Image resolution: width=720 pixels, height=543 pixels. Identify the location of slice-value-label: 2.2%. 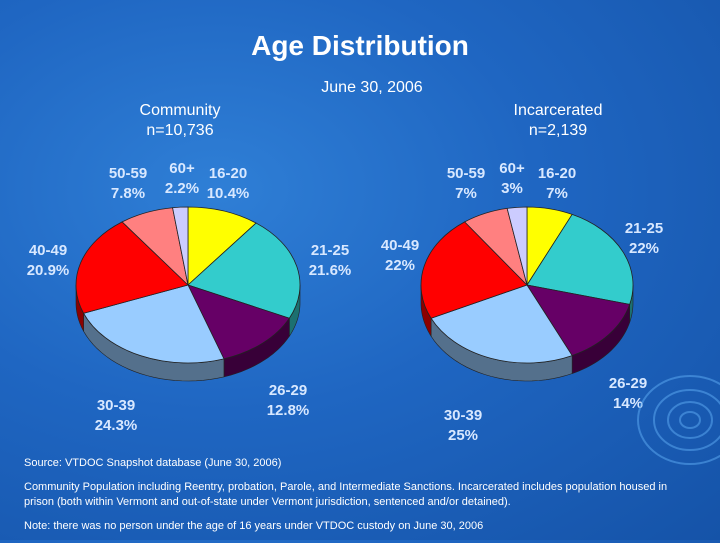
(182, 188).